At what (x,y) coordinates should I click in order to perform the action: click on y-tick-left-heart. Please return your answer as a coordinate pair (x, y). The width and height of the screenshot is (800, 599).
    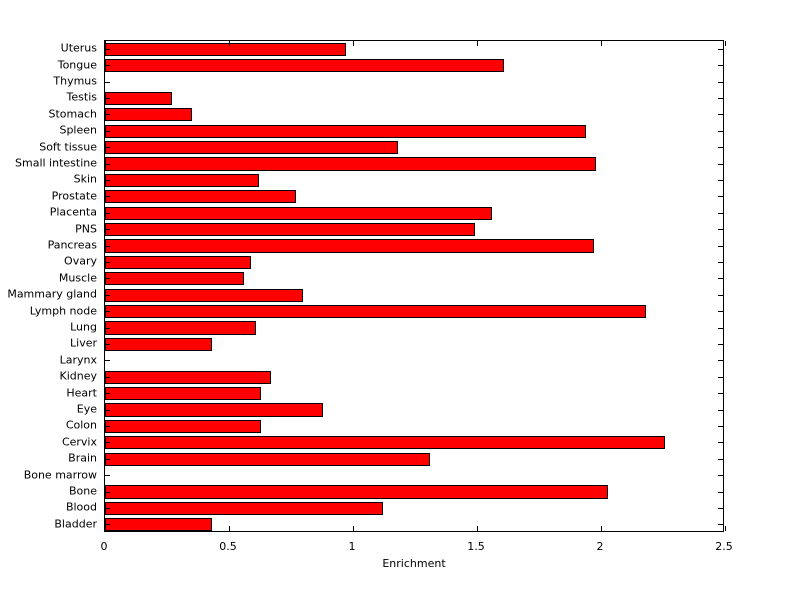
    Looking at the image, I should click on (107, 394).